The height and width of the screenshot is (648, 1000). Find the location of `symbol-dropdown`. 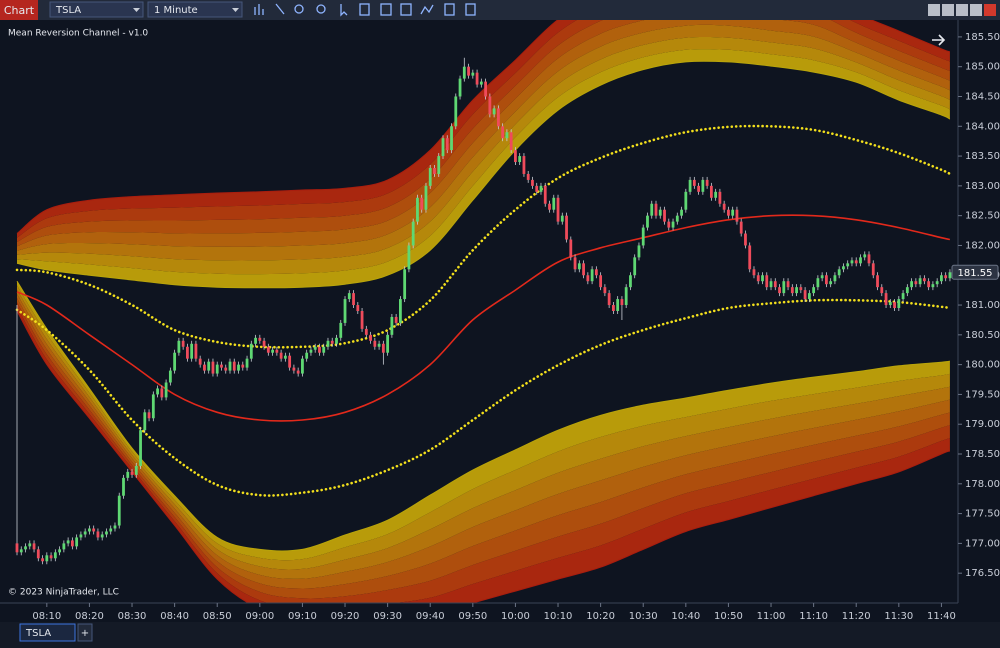

symbol-dropdown is located at coordinates (96, 9).